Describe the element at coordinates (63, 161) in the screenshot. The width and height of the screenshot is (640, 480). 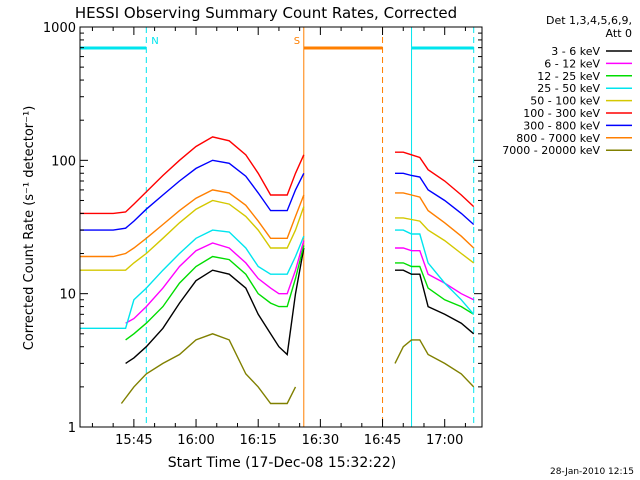
I see `y-tick-label: 100` at that location.